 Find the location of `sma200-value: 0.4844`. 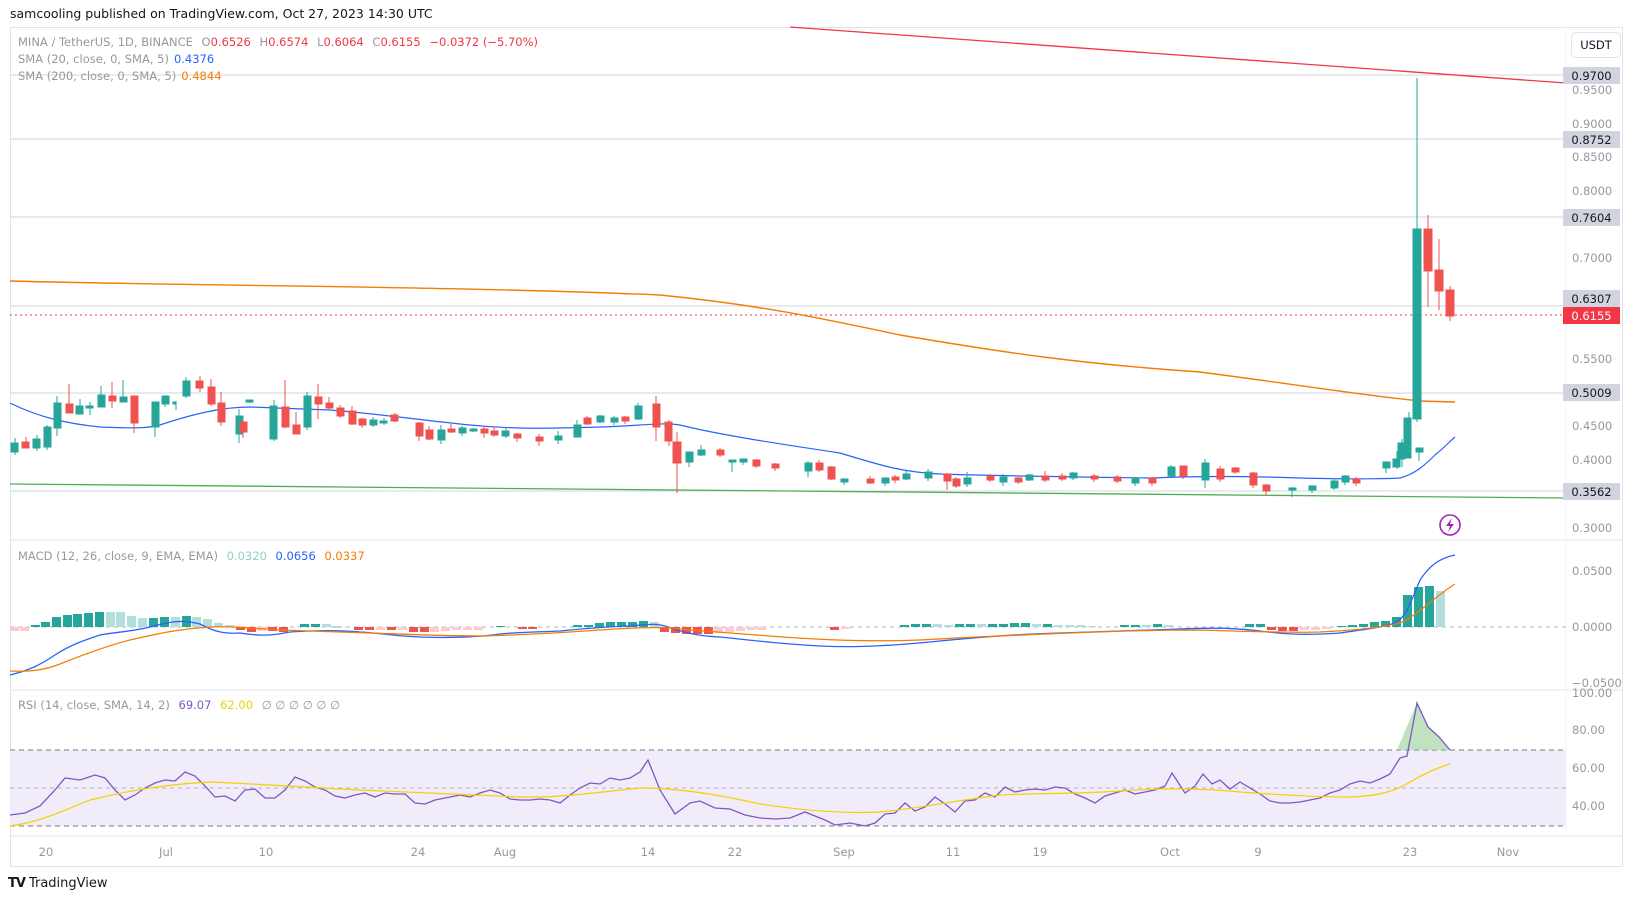

sma200-value: 0.4844 is located at coordinates (201, 76).